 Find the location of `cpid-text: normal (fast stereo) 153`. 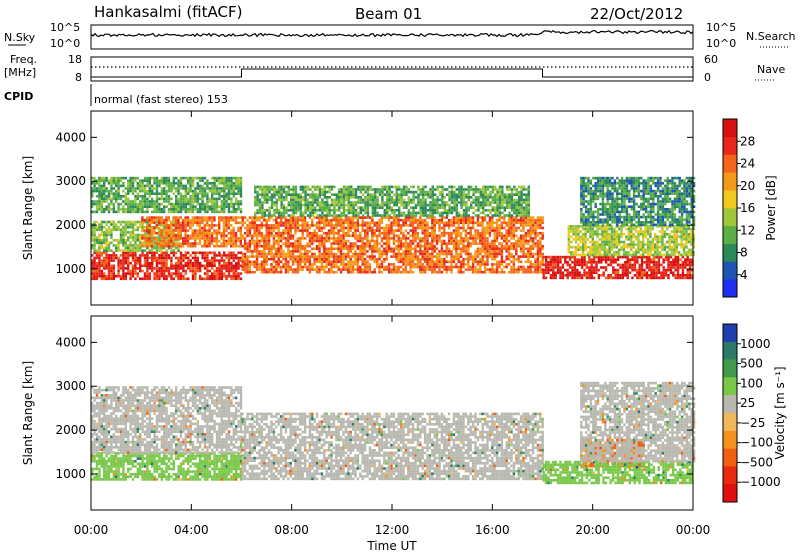

cpid-text: normal (fast stereo) 153 is located at coordinates (161, 99).